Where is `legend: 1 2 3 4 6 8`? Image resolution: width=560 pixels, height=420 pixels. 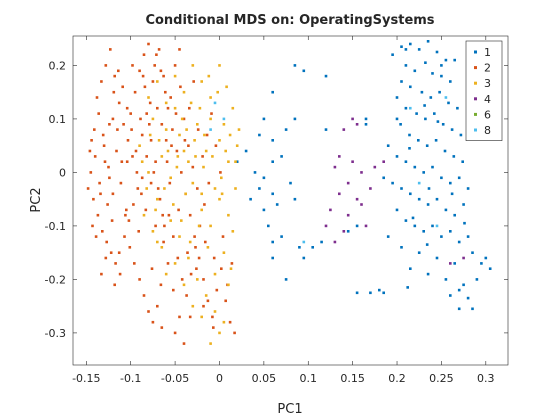 legend: 1 2 3 4 6 8 is located at coordinates (484, 90).